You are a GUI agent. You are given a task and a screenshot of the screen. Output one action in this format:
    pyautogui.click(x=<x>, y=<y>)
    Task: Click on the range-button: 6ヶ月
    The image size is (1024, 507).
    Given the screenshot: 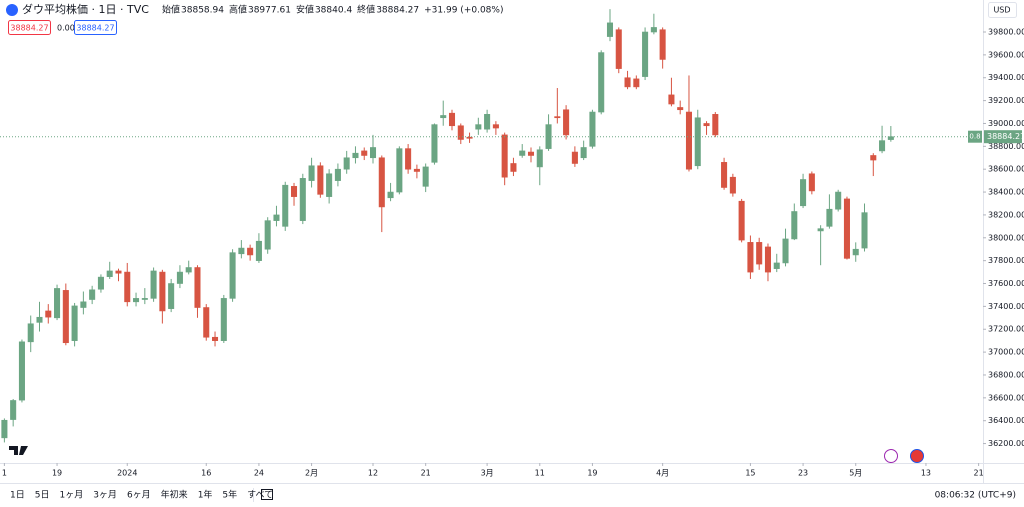 What is the action you would take?
    pyautogui.click(x=139, y=495)
    